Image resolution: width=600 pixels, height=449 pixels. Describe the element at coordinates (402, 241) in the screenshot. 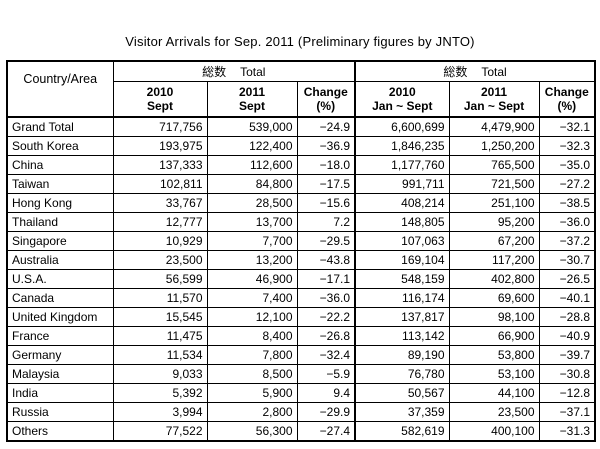

I see `value-cell: 107,063` at that location.